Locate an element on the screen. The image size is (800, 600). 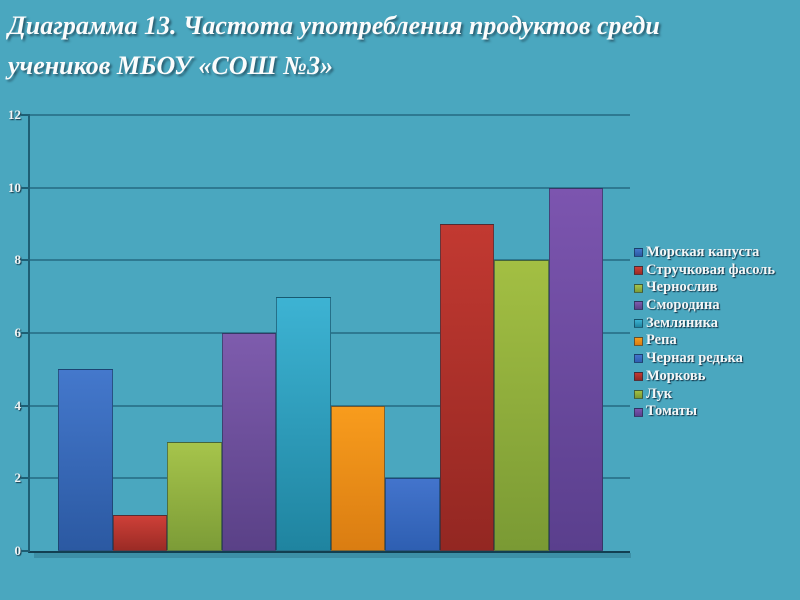
legend-item-9: Лук is located at coordinates (716, 395).